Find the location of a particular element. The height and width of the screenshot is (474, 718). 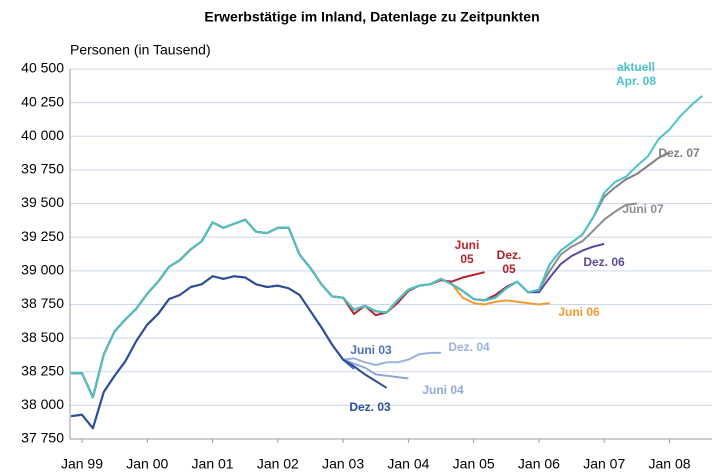

y-tick-label: 39 750 is located at coordinates (42, 169).